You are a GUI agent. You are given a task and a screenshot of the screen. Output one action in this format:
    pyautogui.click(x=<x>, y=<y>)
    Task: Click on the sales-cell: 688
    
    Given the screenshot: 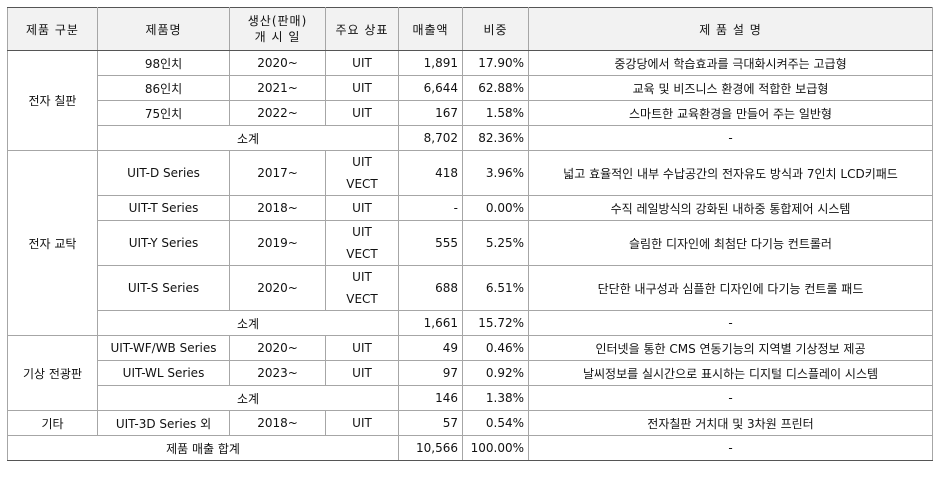 What is the action you would take?
    pyautogui.click(x=430, y=288)
    